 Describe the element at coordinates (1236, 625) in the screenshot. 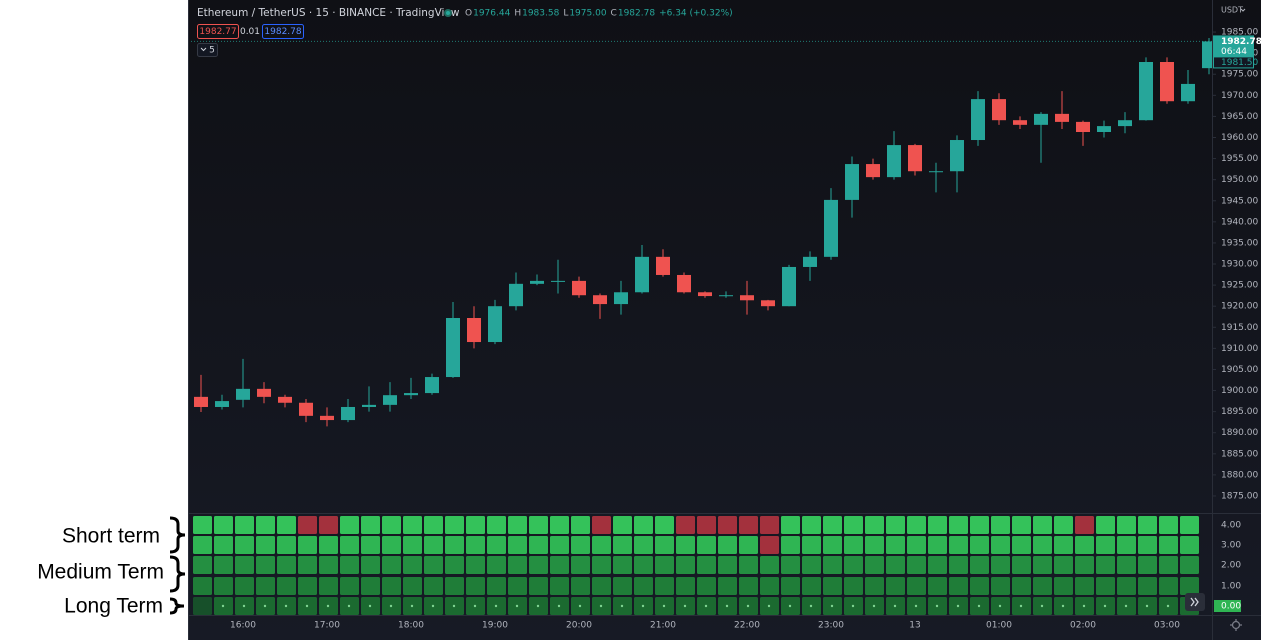

I see `settings-icon` at that location.